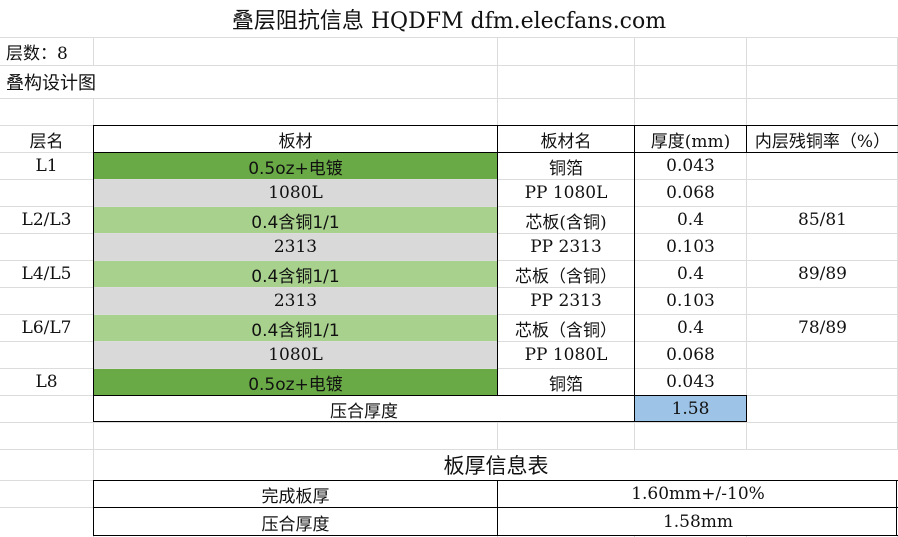 The height and width of the screenshot is (537, 898). What do you see at coordinates (37, 54) in the screenshot?
I see `layer-count: 层数：8` at bounding box center [37, 54].